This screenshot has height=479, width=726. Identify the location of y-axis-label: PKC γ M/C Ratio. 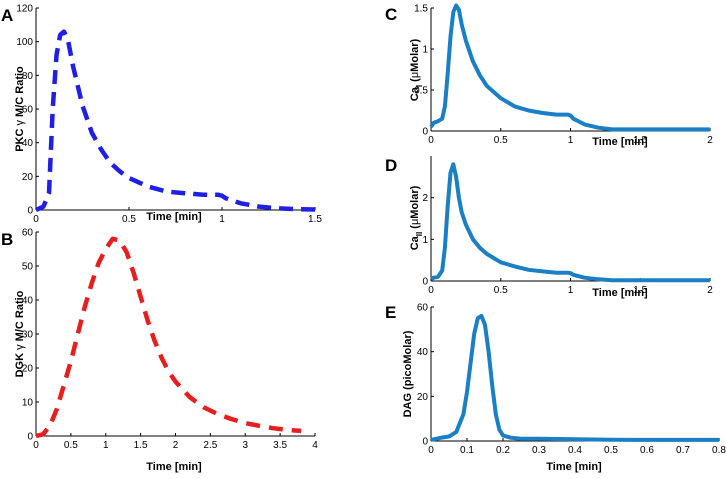
(20, 109).